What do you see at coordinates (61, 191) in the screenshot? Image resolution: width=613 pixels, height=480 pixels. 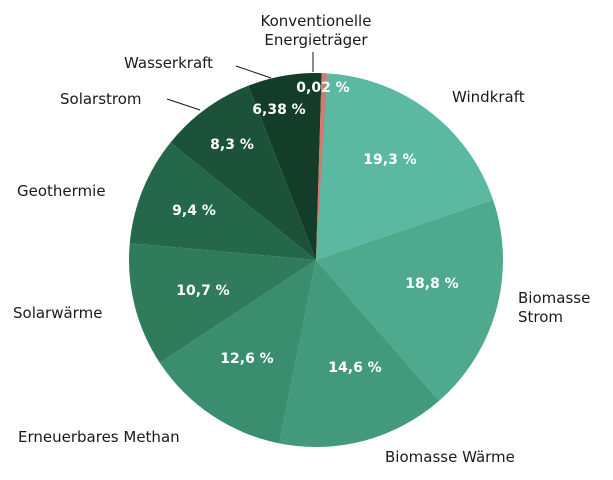 I see `category-label-geothermie: Geothermie` at bounding box center [61, 191].